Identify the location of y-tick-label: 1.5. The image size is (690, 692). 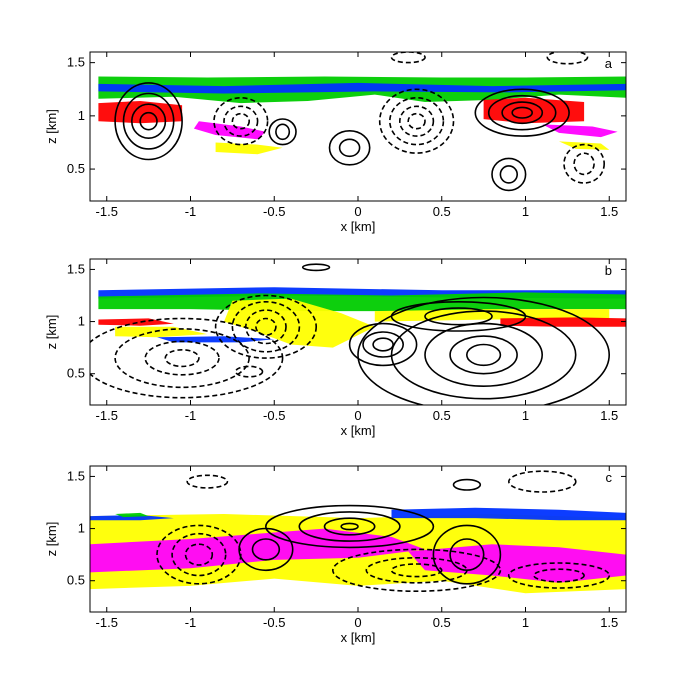
(76, 475).